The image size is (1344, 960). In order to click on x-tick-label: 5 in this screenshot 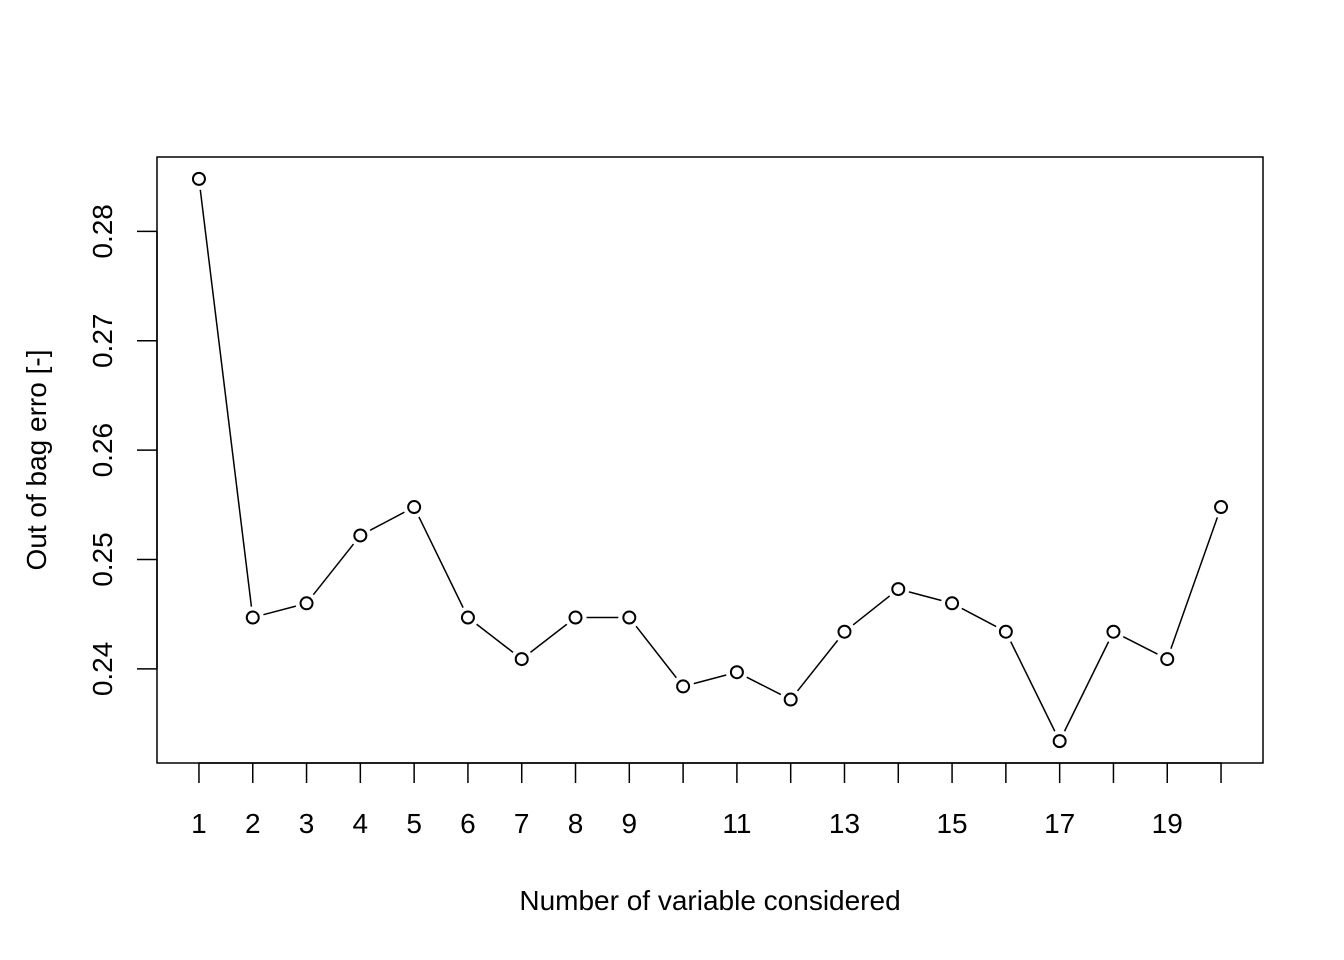, I will do `click(414, 823)`.